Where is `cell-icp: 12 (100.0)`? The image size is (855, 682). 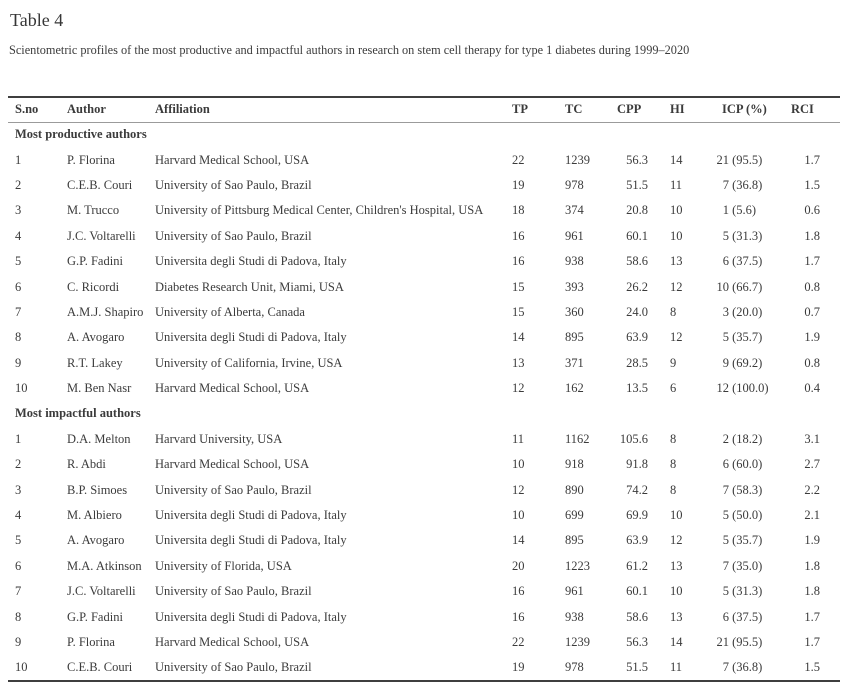
cell-icp: 12 (100.0) is located at coordinates (750, 388).